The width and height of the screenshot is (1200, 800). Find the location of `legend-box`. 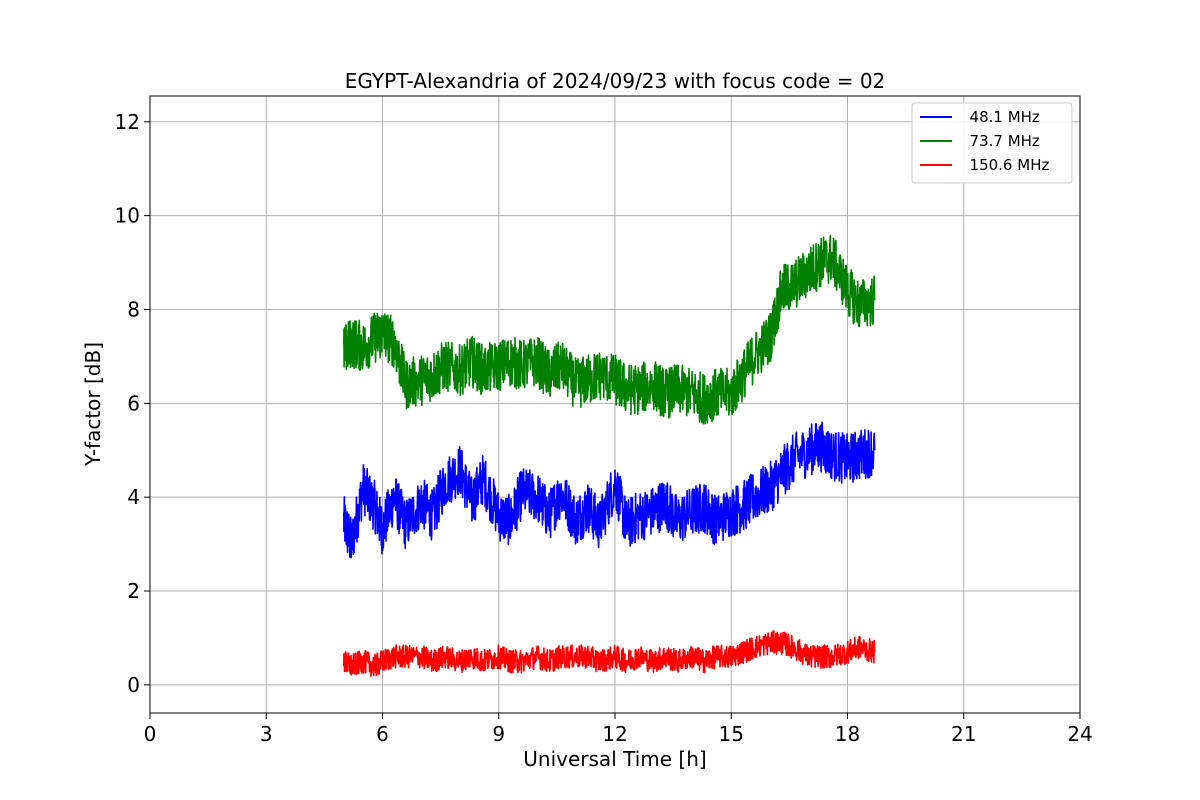

legend-box is located at coordinates (992, 143).